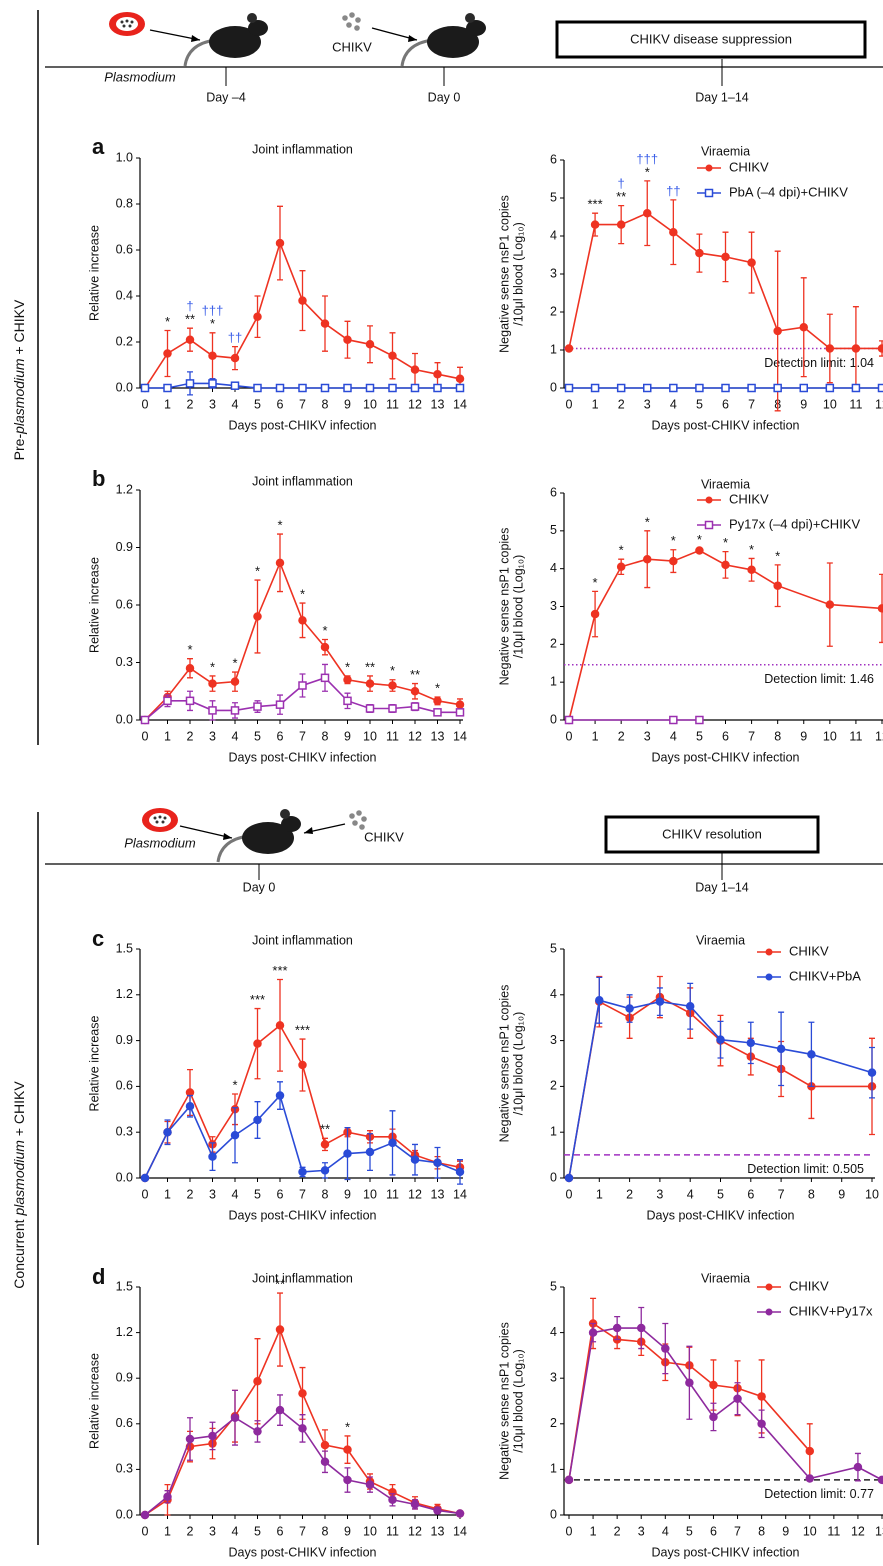 Image resolution: width=883 pixels, height=1566 pixels. Describe the element at coordinates (518, 1063) in the screenshot. I see `y-axis-label: /10μl blood (Log₁₀)` at that location.